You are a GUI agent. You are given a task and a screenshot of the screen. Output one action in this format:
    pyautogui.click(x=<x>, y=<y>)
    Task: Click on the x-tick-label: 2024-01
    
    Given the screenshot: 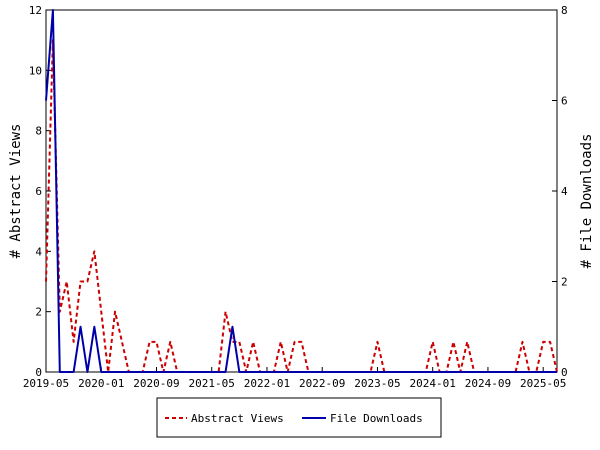 What is the action you would take?
    pyautogui.click(x=433, y=383)
    